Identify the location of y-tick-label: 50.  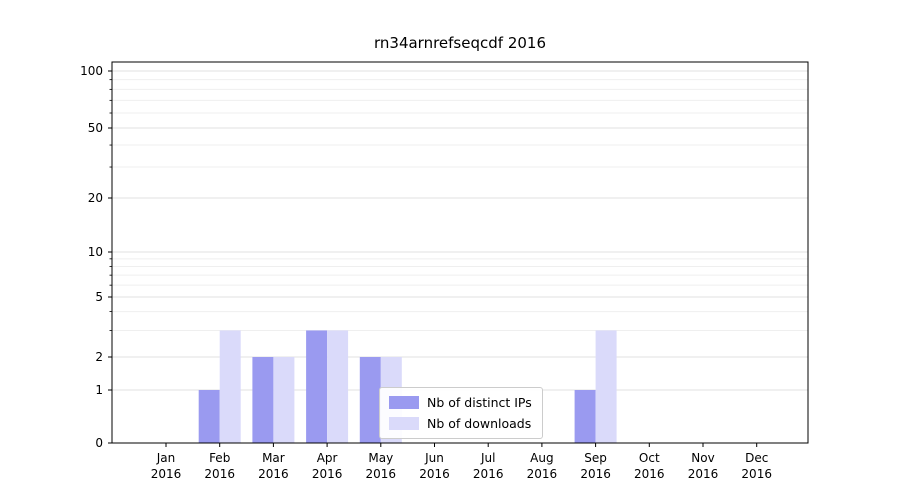
(95, 128).